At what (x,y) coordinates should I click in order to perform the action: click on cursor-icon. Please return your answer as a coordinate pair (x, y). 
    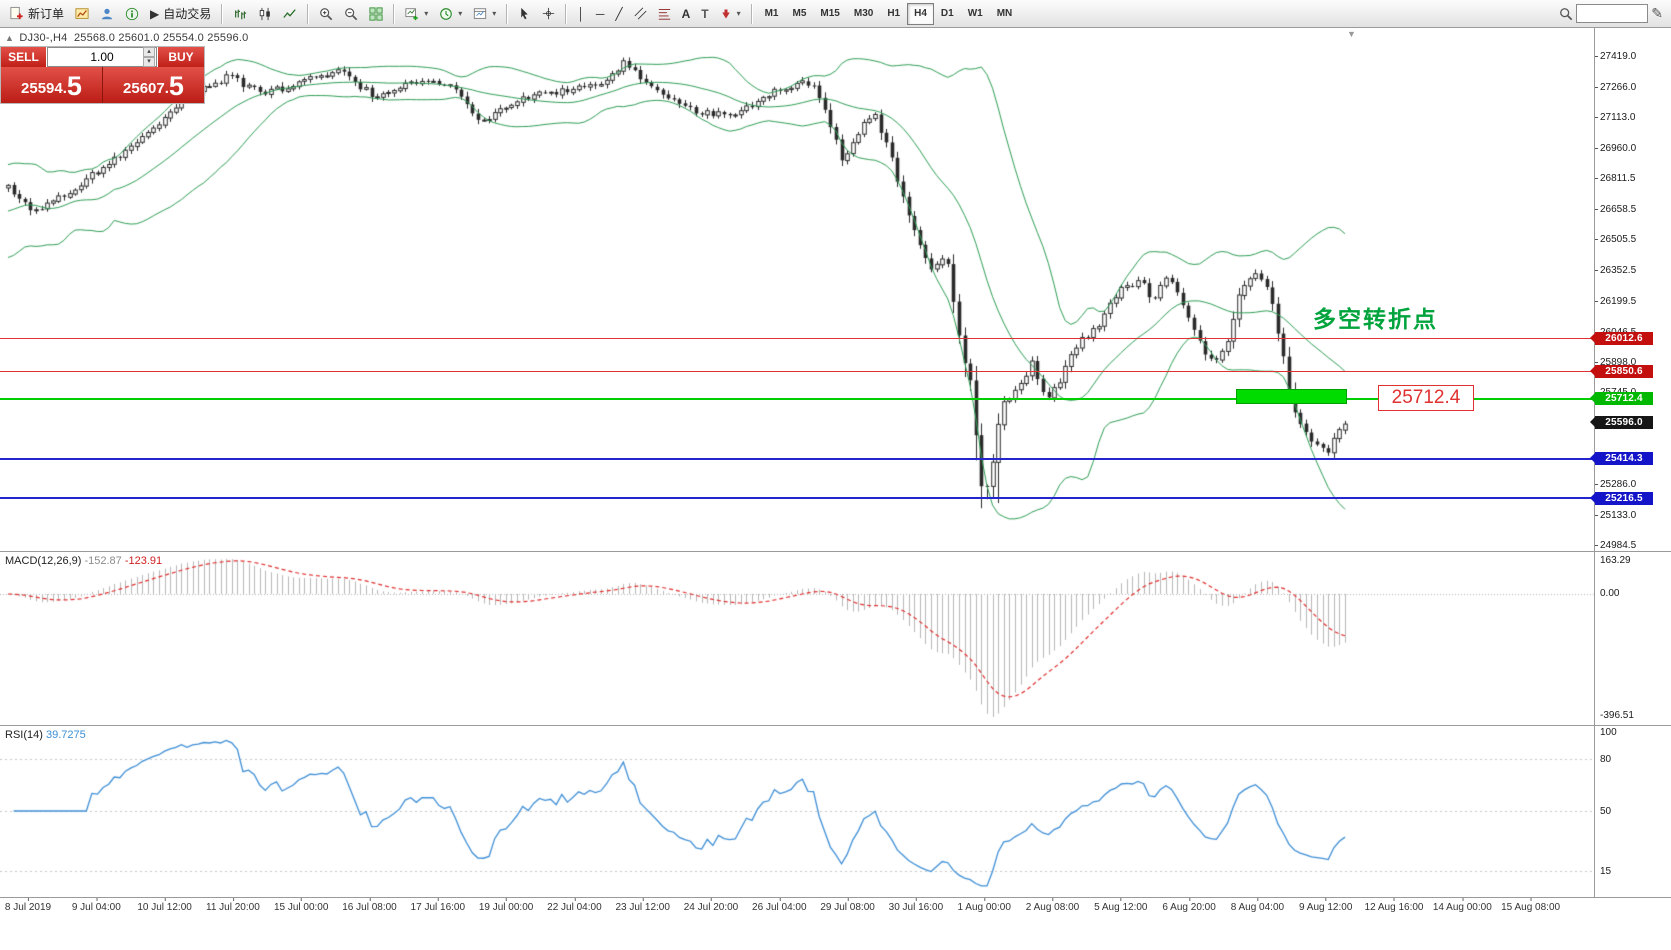
    Looking at the image, I should click on (525, 13).